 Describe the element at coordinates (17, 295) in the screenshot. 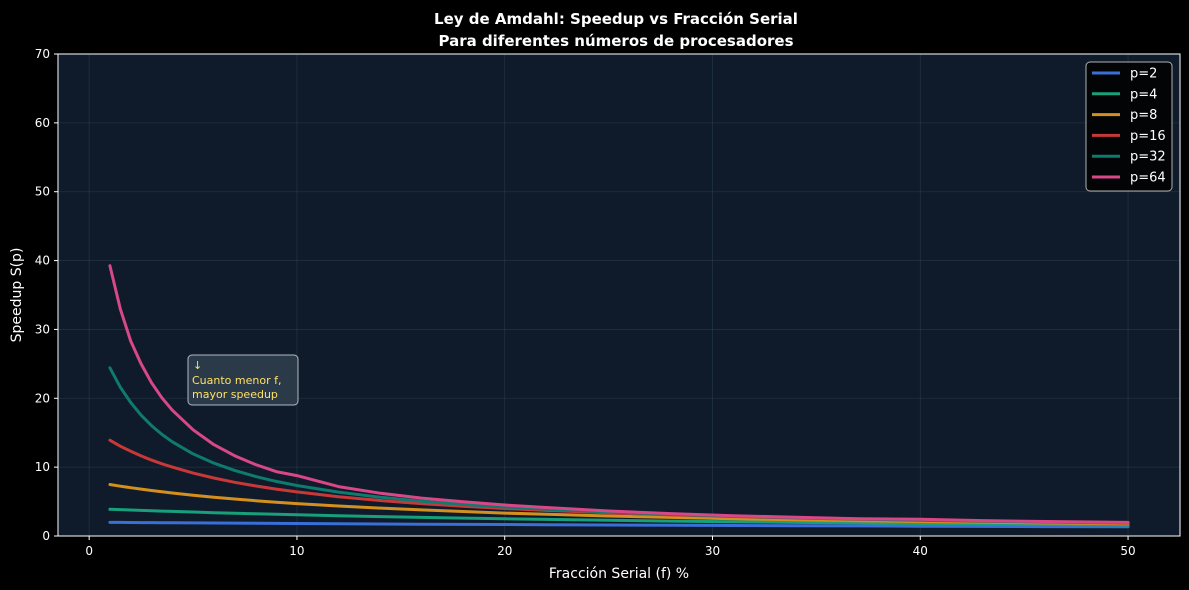

I see `y-axis-label: Speedup S(p)` at that location.